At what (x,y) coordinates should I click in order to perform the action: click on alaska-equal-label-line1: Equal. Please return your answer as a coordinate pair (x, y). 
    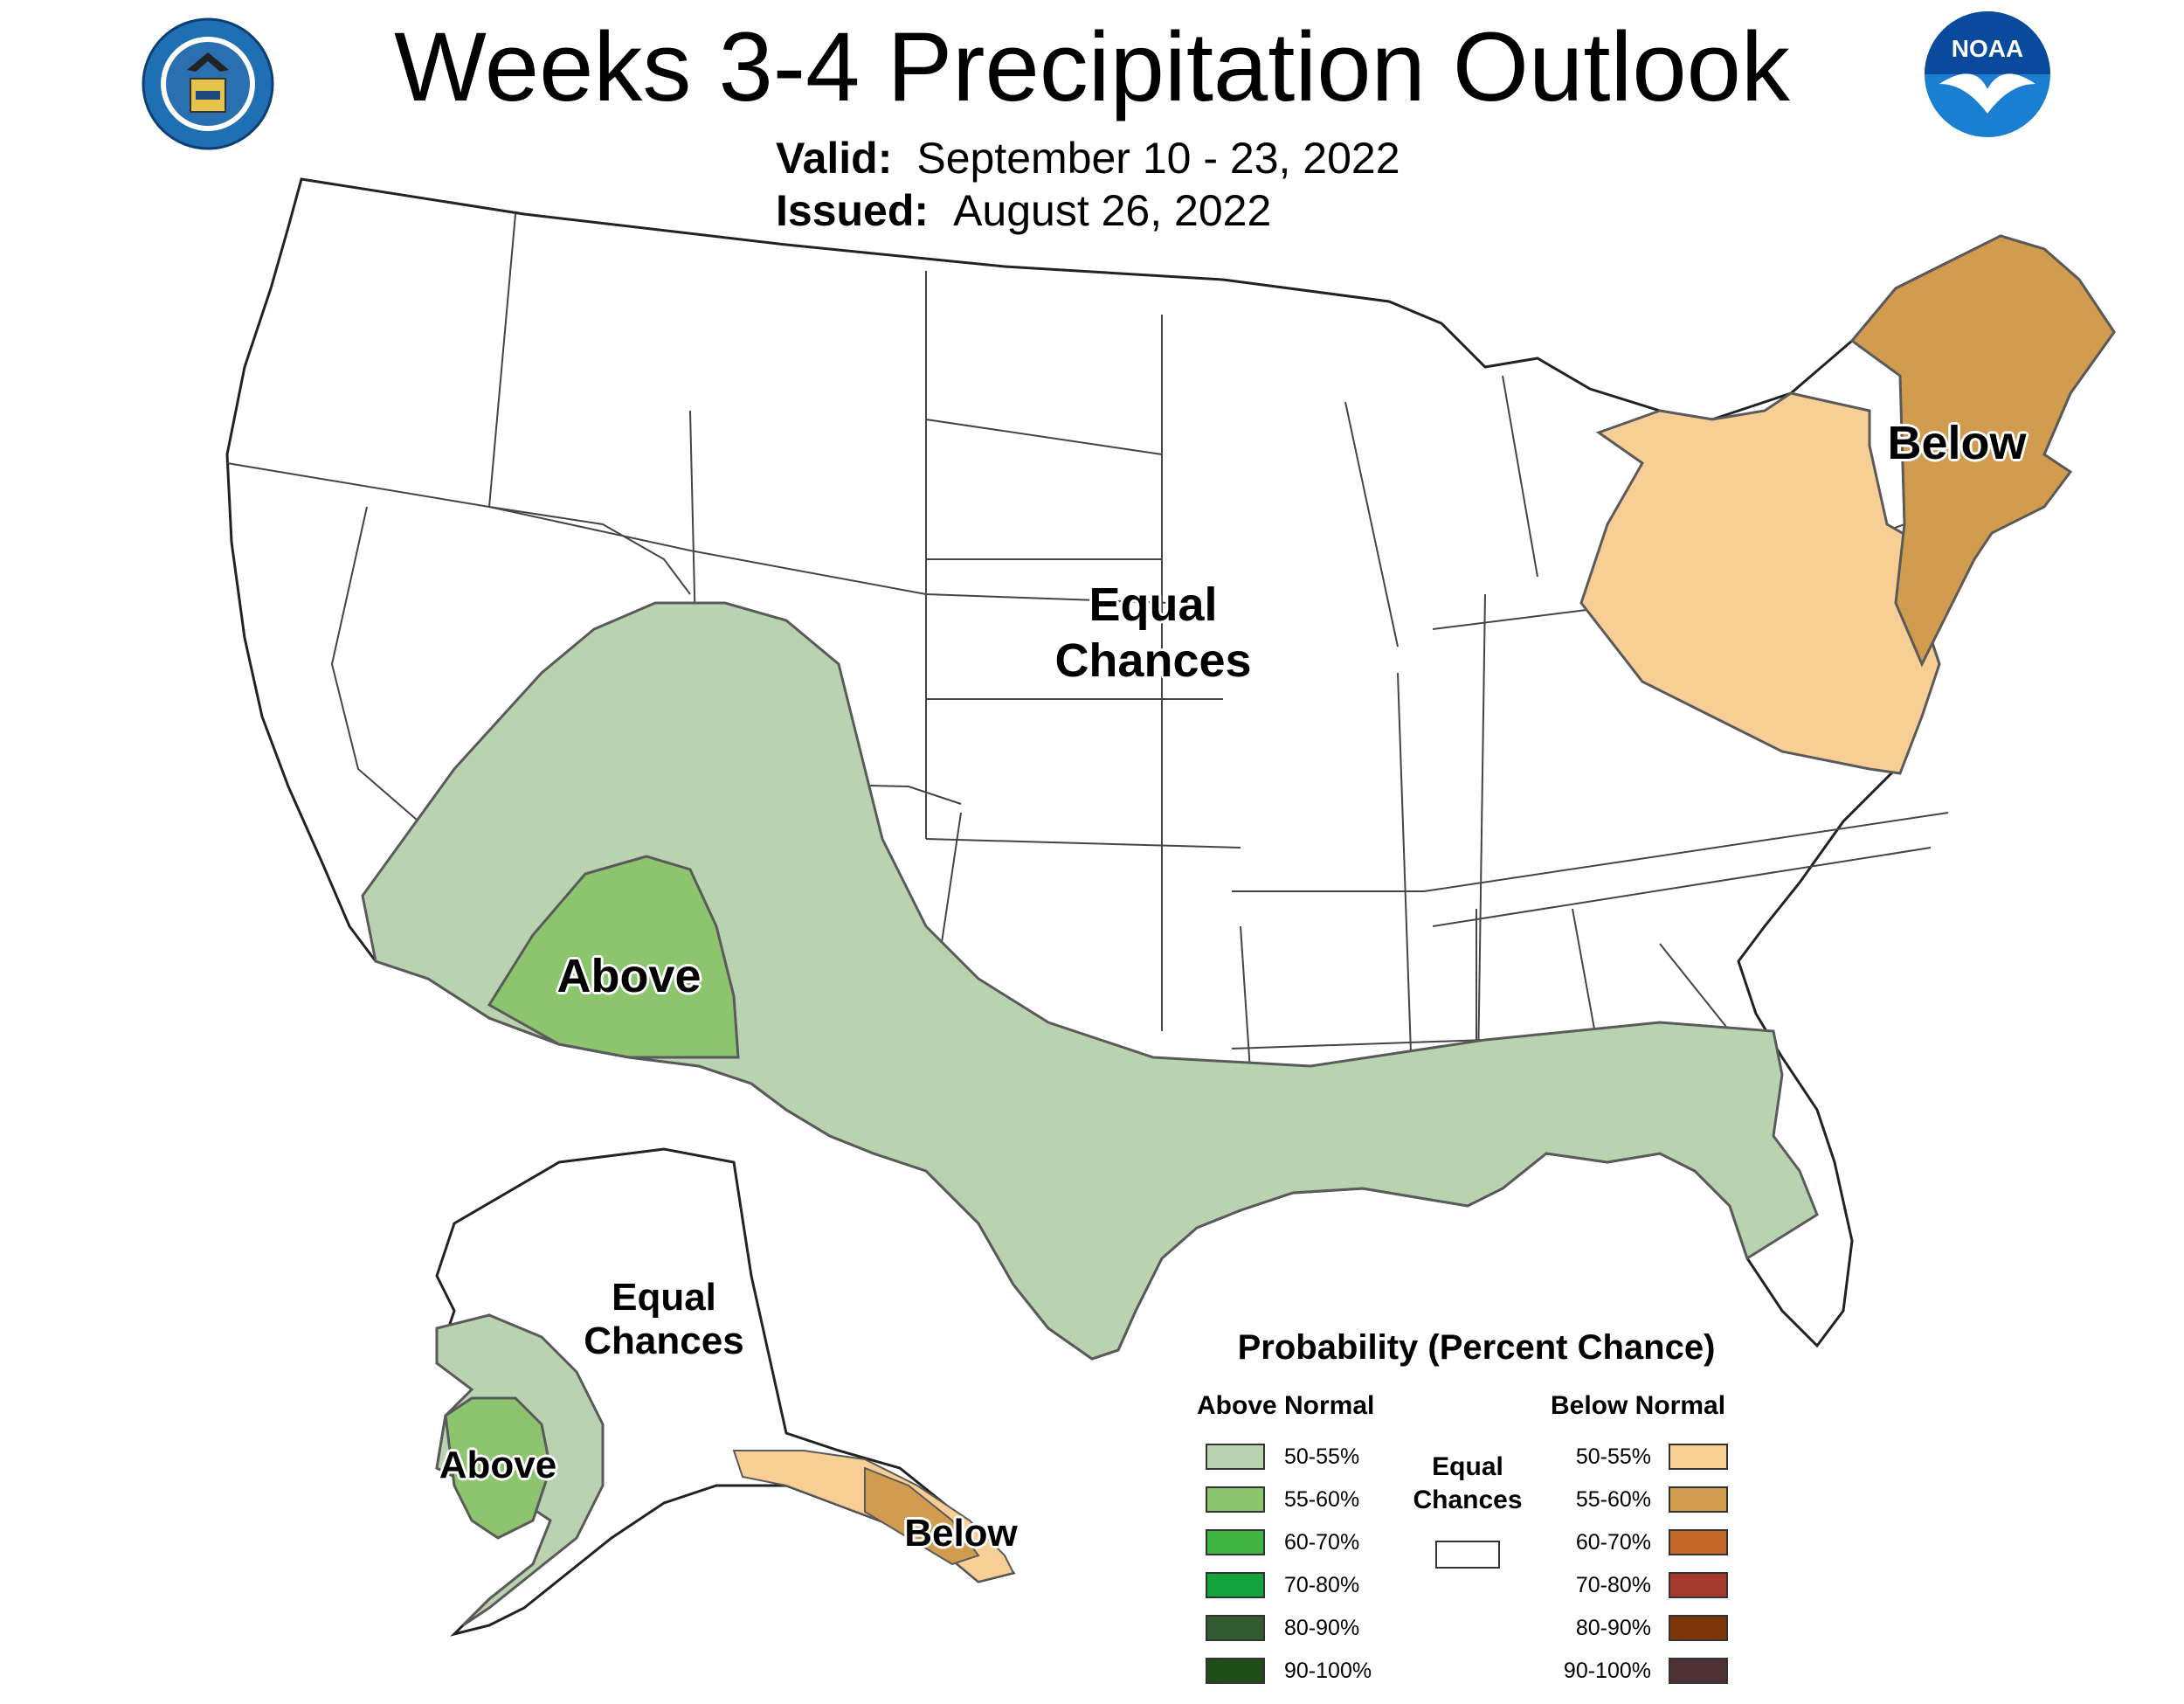
    Looking at the image, I should click on (664, 1297).